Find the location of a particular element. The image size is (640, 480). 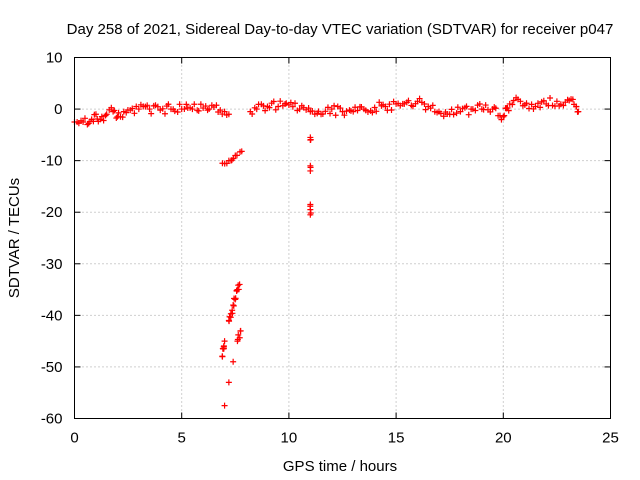

y-tick-label: 0 is located at coordinates (58, 109).